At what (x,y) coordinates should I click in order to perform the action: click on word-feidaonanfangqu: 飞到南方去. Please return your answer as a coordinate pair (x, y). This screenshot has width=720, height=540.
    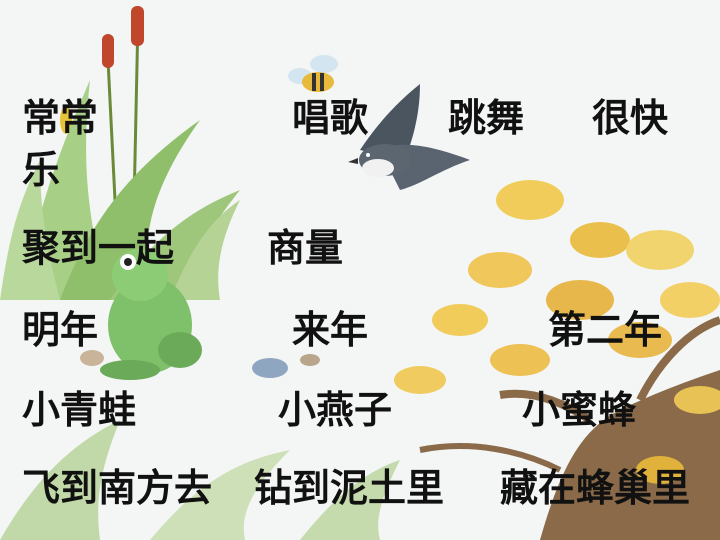
    Looking at the image, I should click on (117, 488).